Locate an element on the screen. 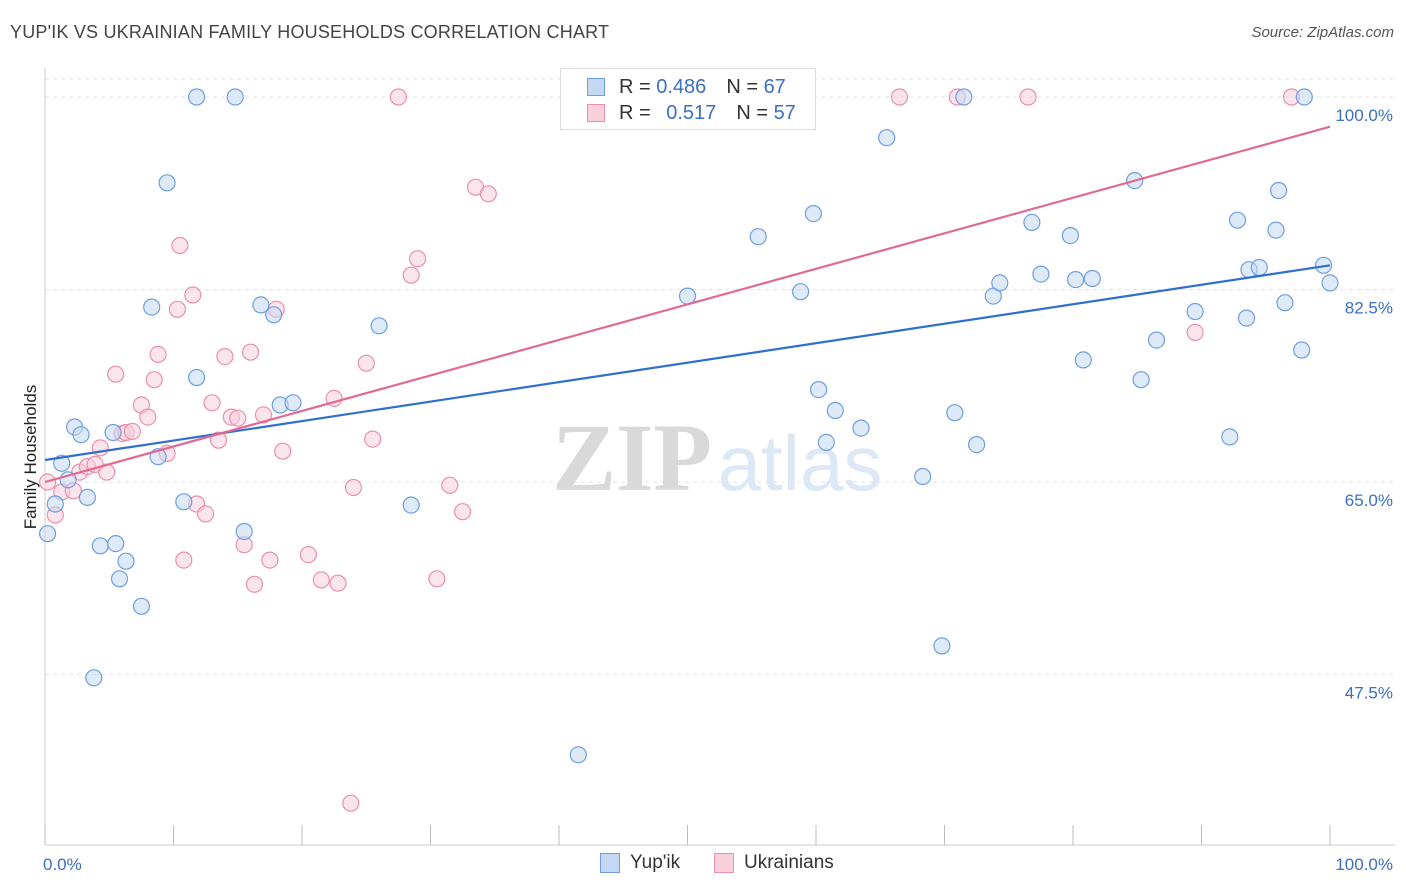 This screenshot has height=892, width=1406. legend-r-value: 0.486 is located at coordinates (681, 86).